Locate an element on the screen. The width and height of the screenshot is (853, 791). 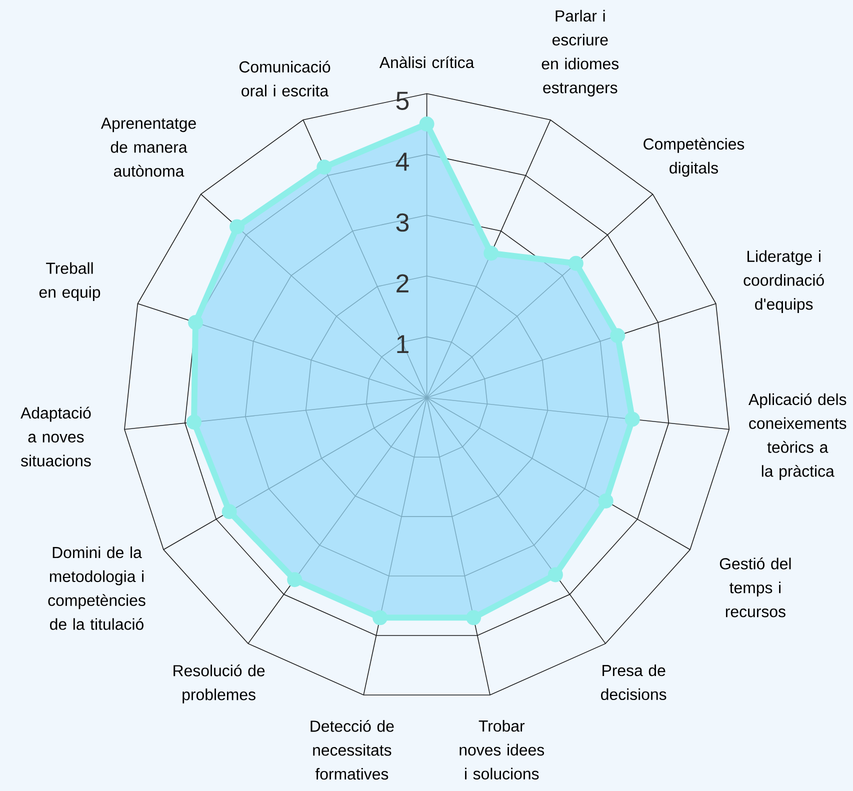
spoke-label: Competències digitals is located at coordinates (694, 157).